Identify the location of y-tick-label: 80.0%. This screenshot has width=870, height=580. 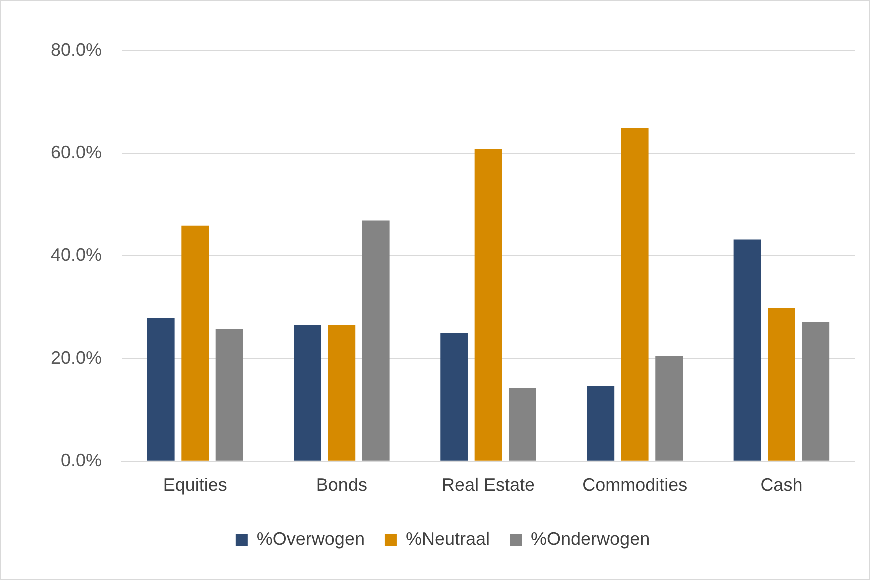
(76, 50).